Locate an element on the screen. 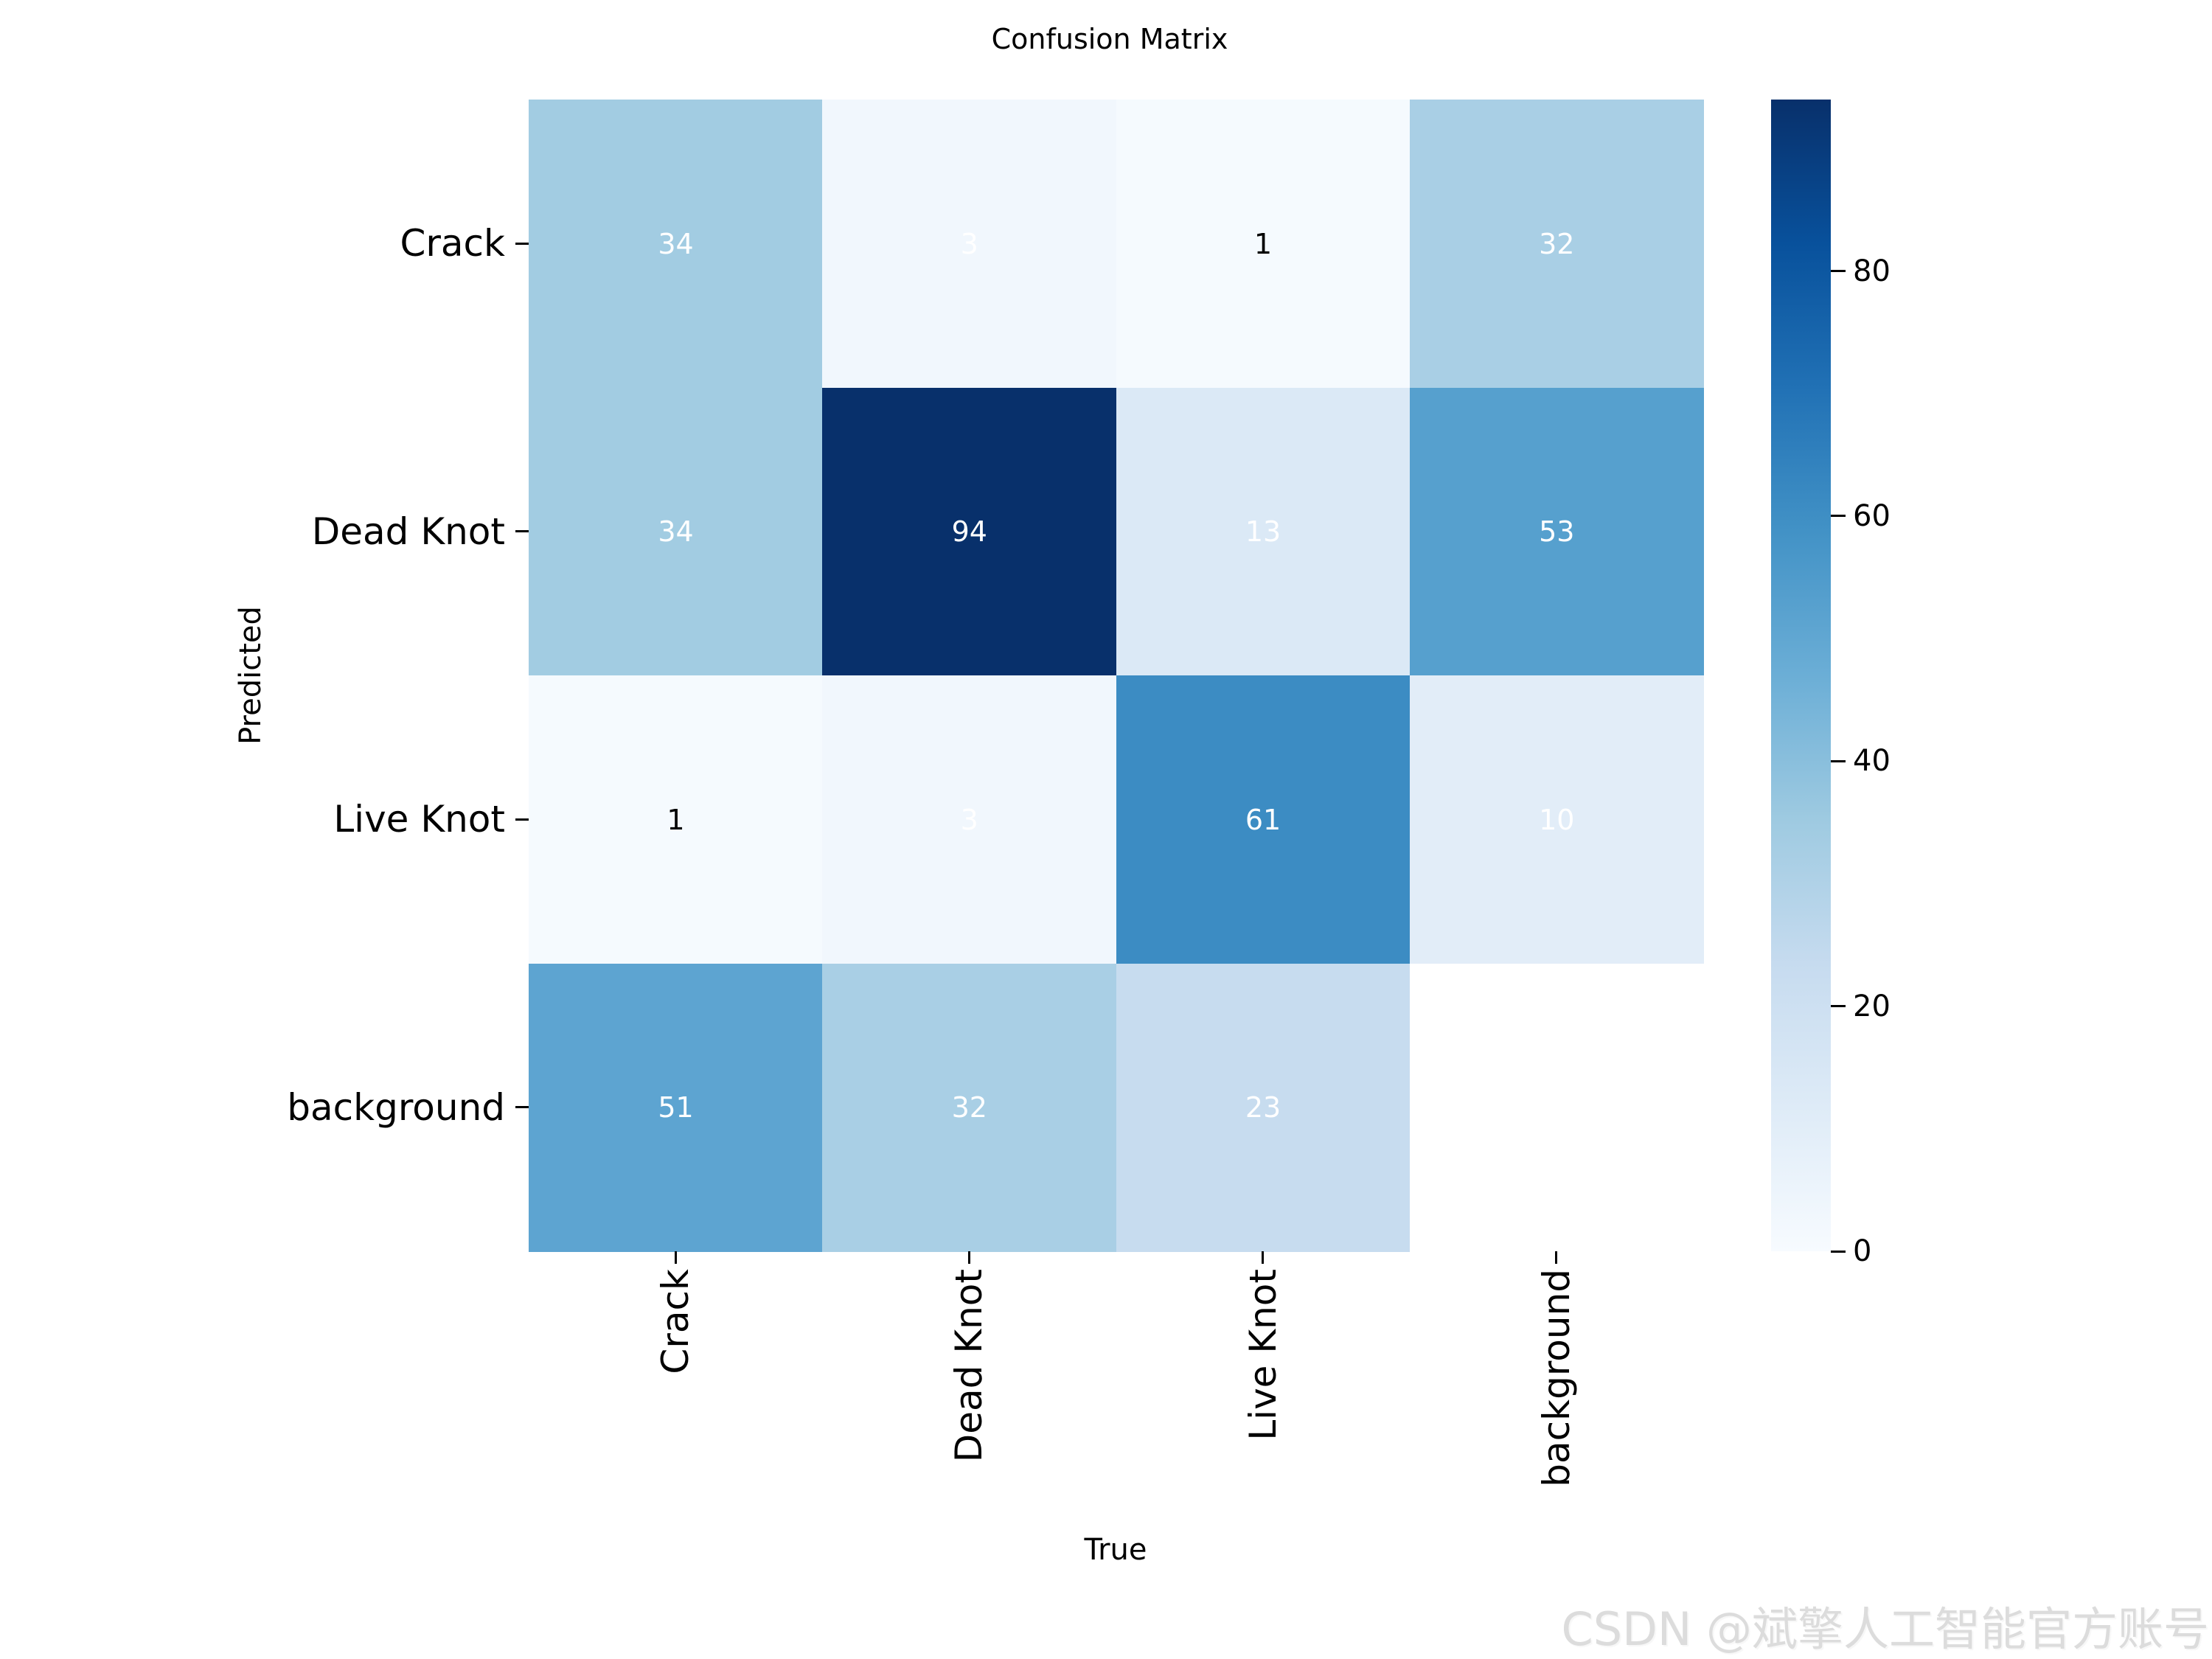 This screenshot has height=1659, width=2212. cell-annotation: 51 is located at coordinates (676, 1107).